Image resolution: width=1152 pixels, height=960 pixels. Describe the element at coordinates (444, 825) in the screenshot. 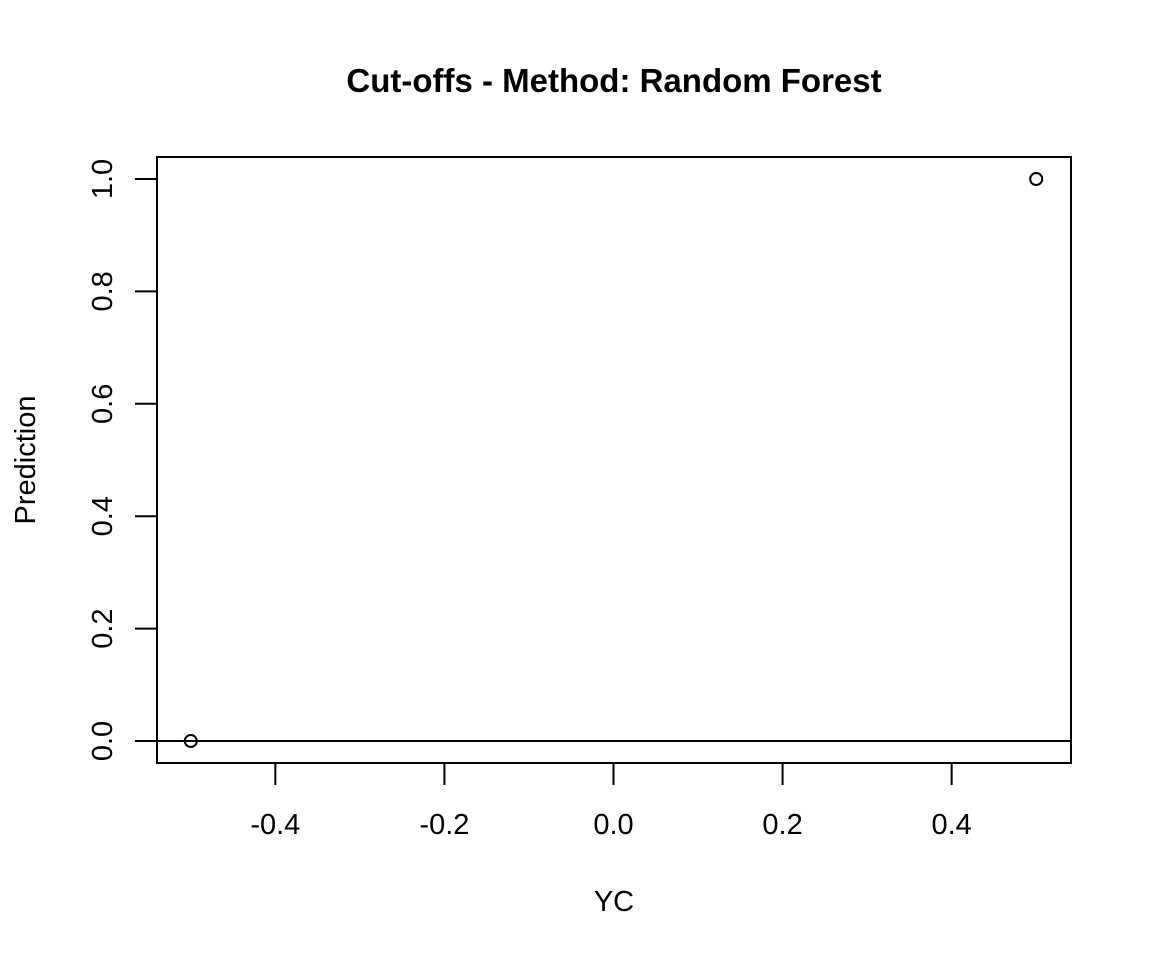

I see `x-tick-label: -0.2` at that location.